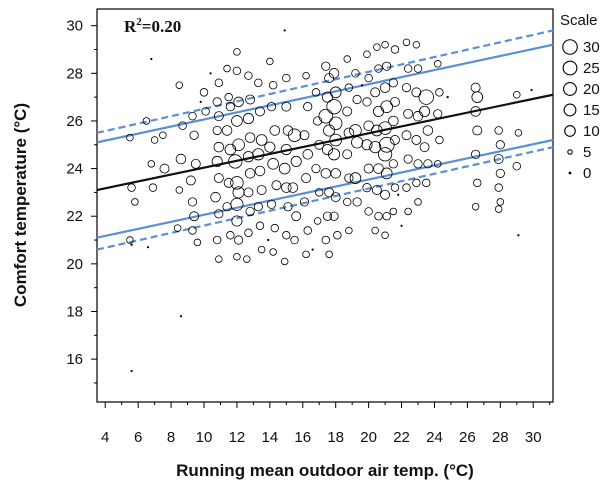 The image size is (615, 489). What do you see at coordinates (591, 110) in the screenshot?
I see `legend-label: 15` at bounding box center [591, 110].